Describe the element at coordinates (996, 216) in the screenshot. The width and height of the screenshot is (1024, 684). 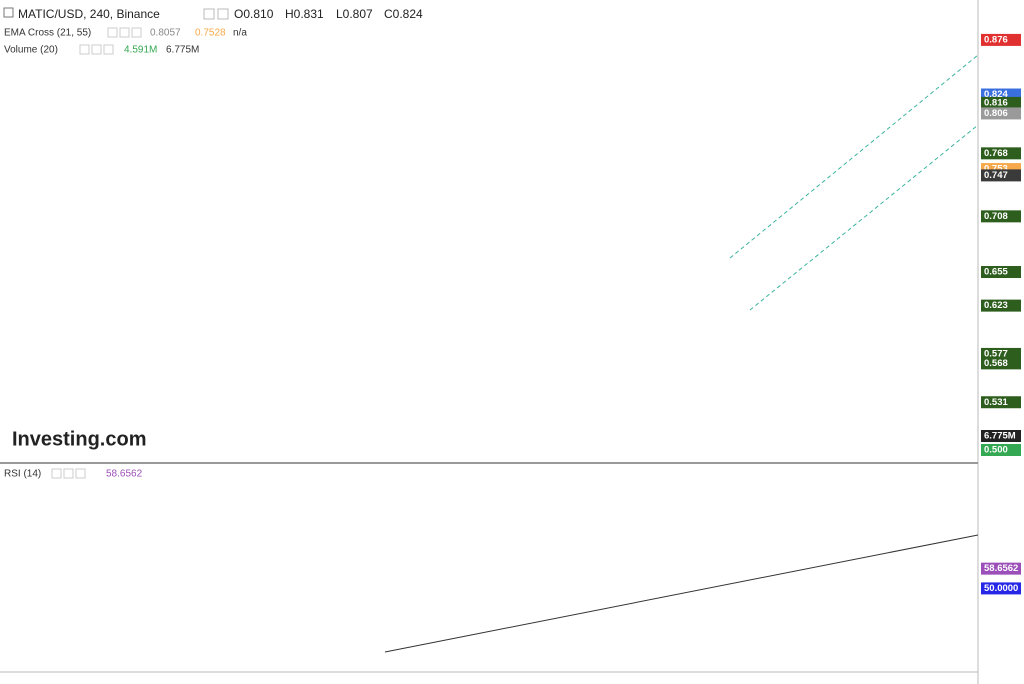
I see `level-label: 0.708` at that location.